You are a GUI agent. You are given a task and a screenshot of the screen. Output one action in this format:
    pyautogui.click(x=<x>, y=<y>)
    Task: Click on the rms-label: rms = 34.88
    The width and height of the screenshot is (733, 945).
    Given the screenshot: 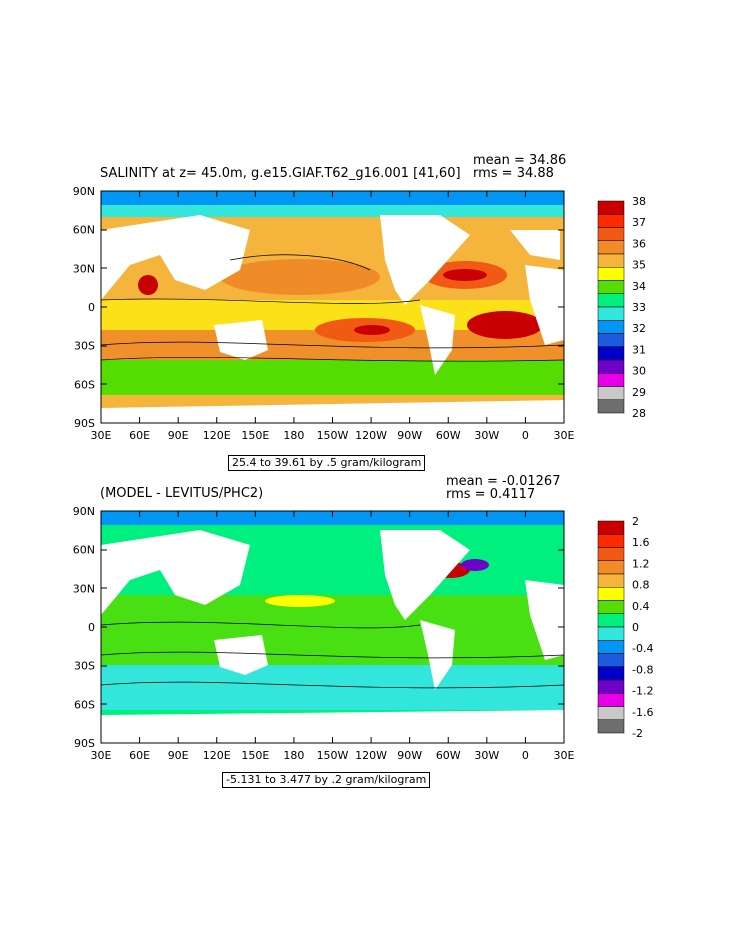 What is the action you would take?
    pyautogui.click(x=513, y=173)
    